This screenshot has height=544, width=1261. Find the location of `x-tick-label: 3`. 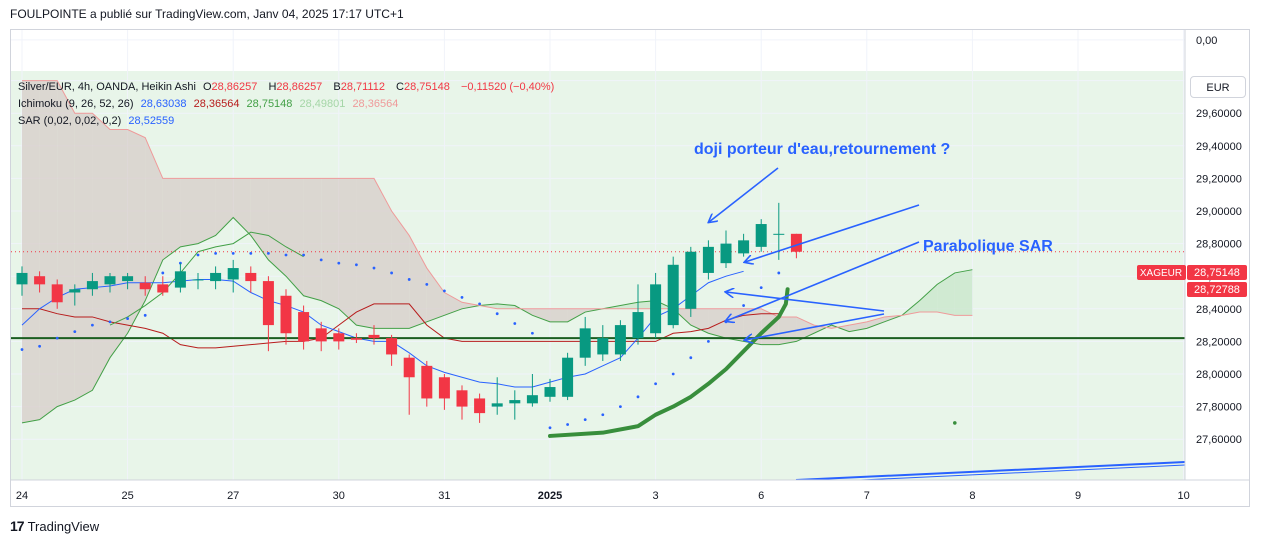

x-tick-label: 3 is located at coordinates (656, 496).